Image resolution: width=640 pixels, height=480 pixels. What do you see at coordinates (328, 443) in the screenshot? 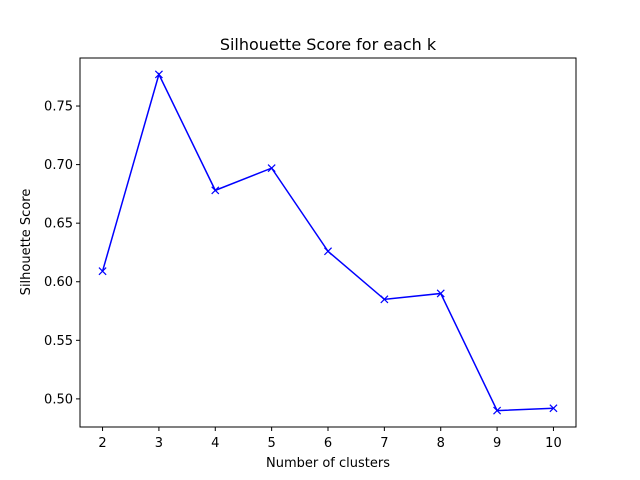
I see `x-tick-label: 6` at bounding box center [328, 443].